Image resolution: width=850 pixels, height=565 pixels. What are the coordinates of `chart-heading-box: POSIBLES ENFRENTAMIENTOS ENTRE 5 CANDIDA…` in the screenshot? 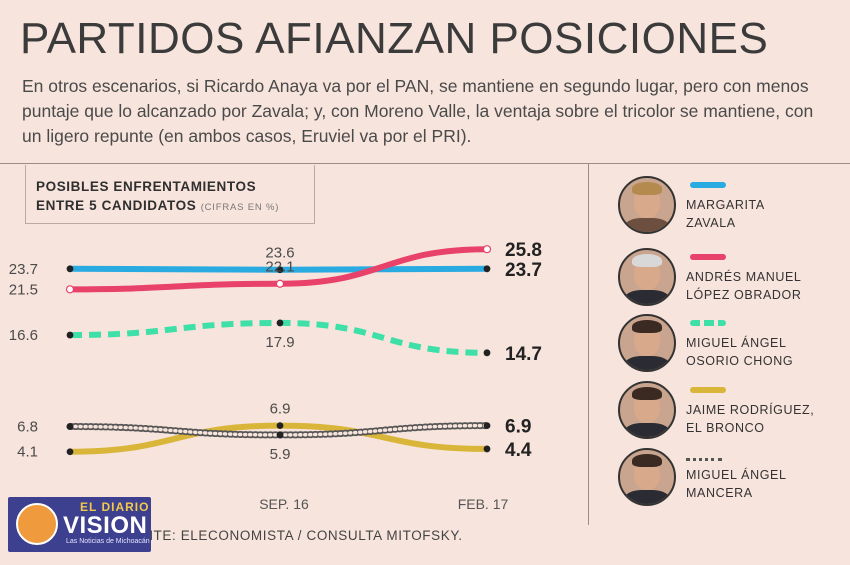 It's located at (170, 194).